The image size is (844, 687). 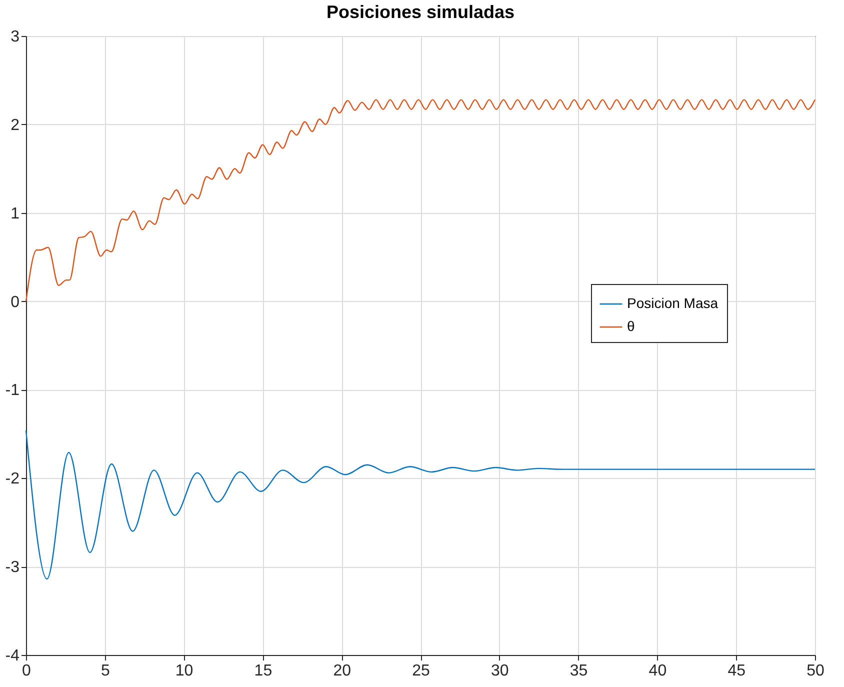 What do you see at coordinates (27, 671) in the screenshot?
I see `x-tick-label: 0` at bounding box center [27, 671].